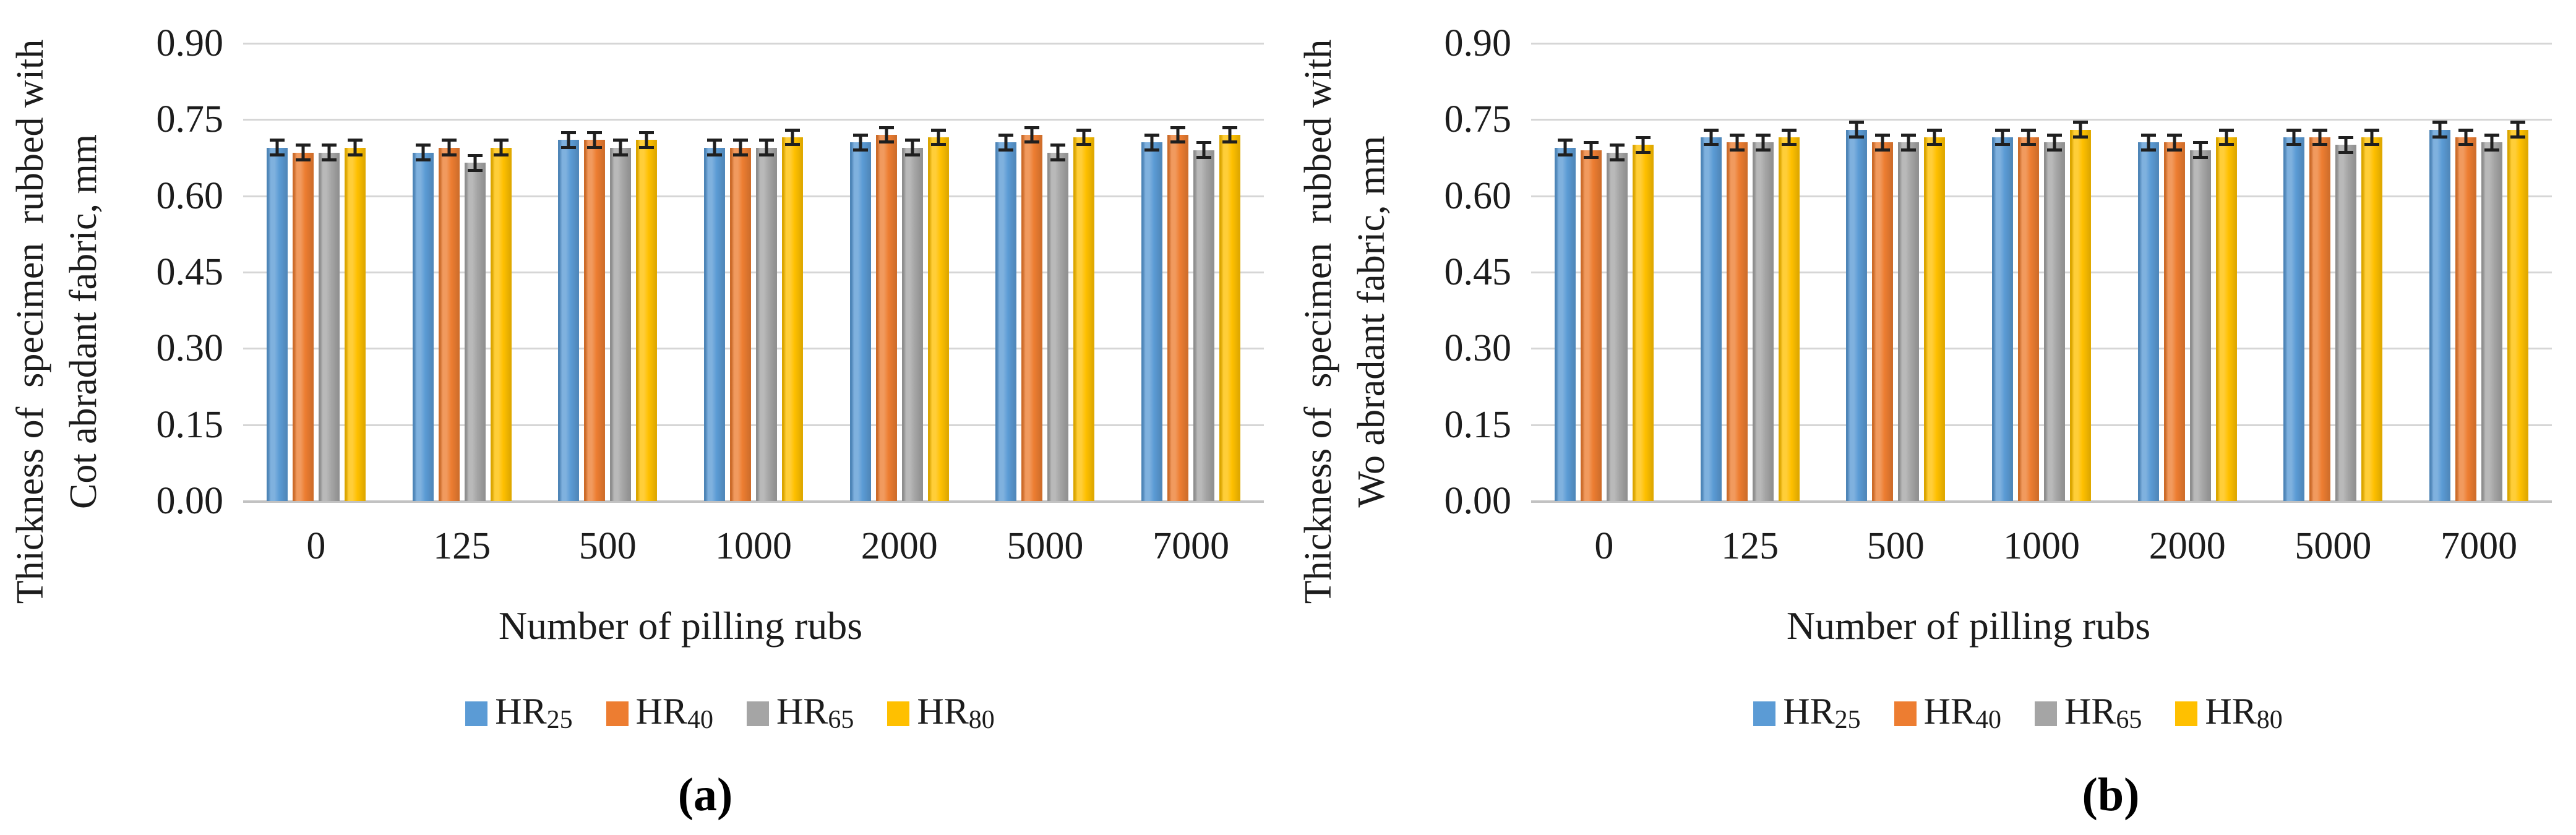 This screenshot has width=2576, height=835. What do you see at coordinates (941, 713) in the screenshot?
I see `legend-item: HR80` at bounding box center [941, 713].